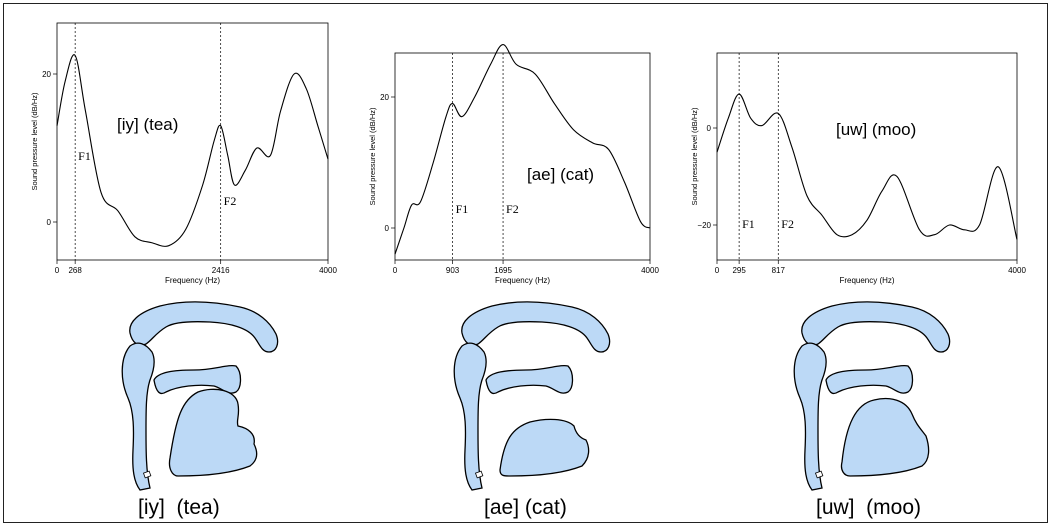 Image resolution: width=1053 pixels, height=527 pixels. Describe the element at coordinates (221, 270) in the screenshot. I see `x-tick-label: 2416` at that location.